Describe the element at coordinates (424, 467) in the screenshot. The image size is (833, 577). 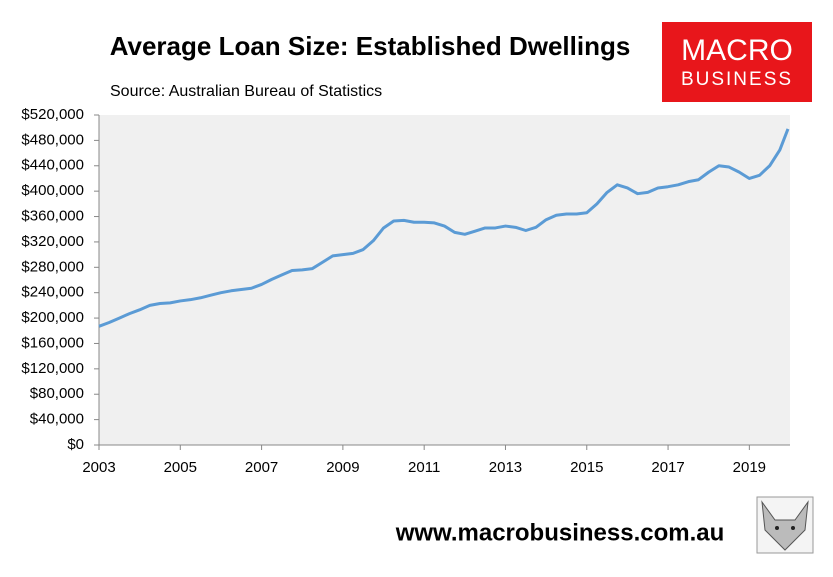
I see `x-tick-label: 2011` at that location.